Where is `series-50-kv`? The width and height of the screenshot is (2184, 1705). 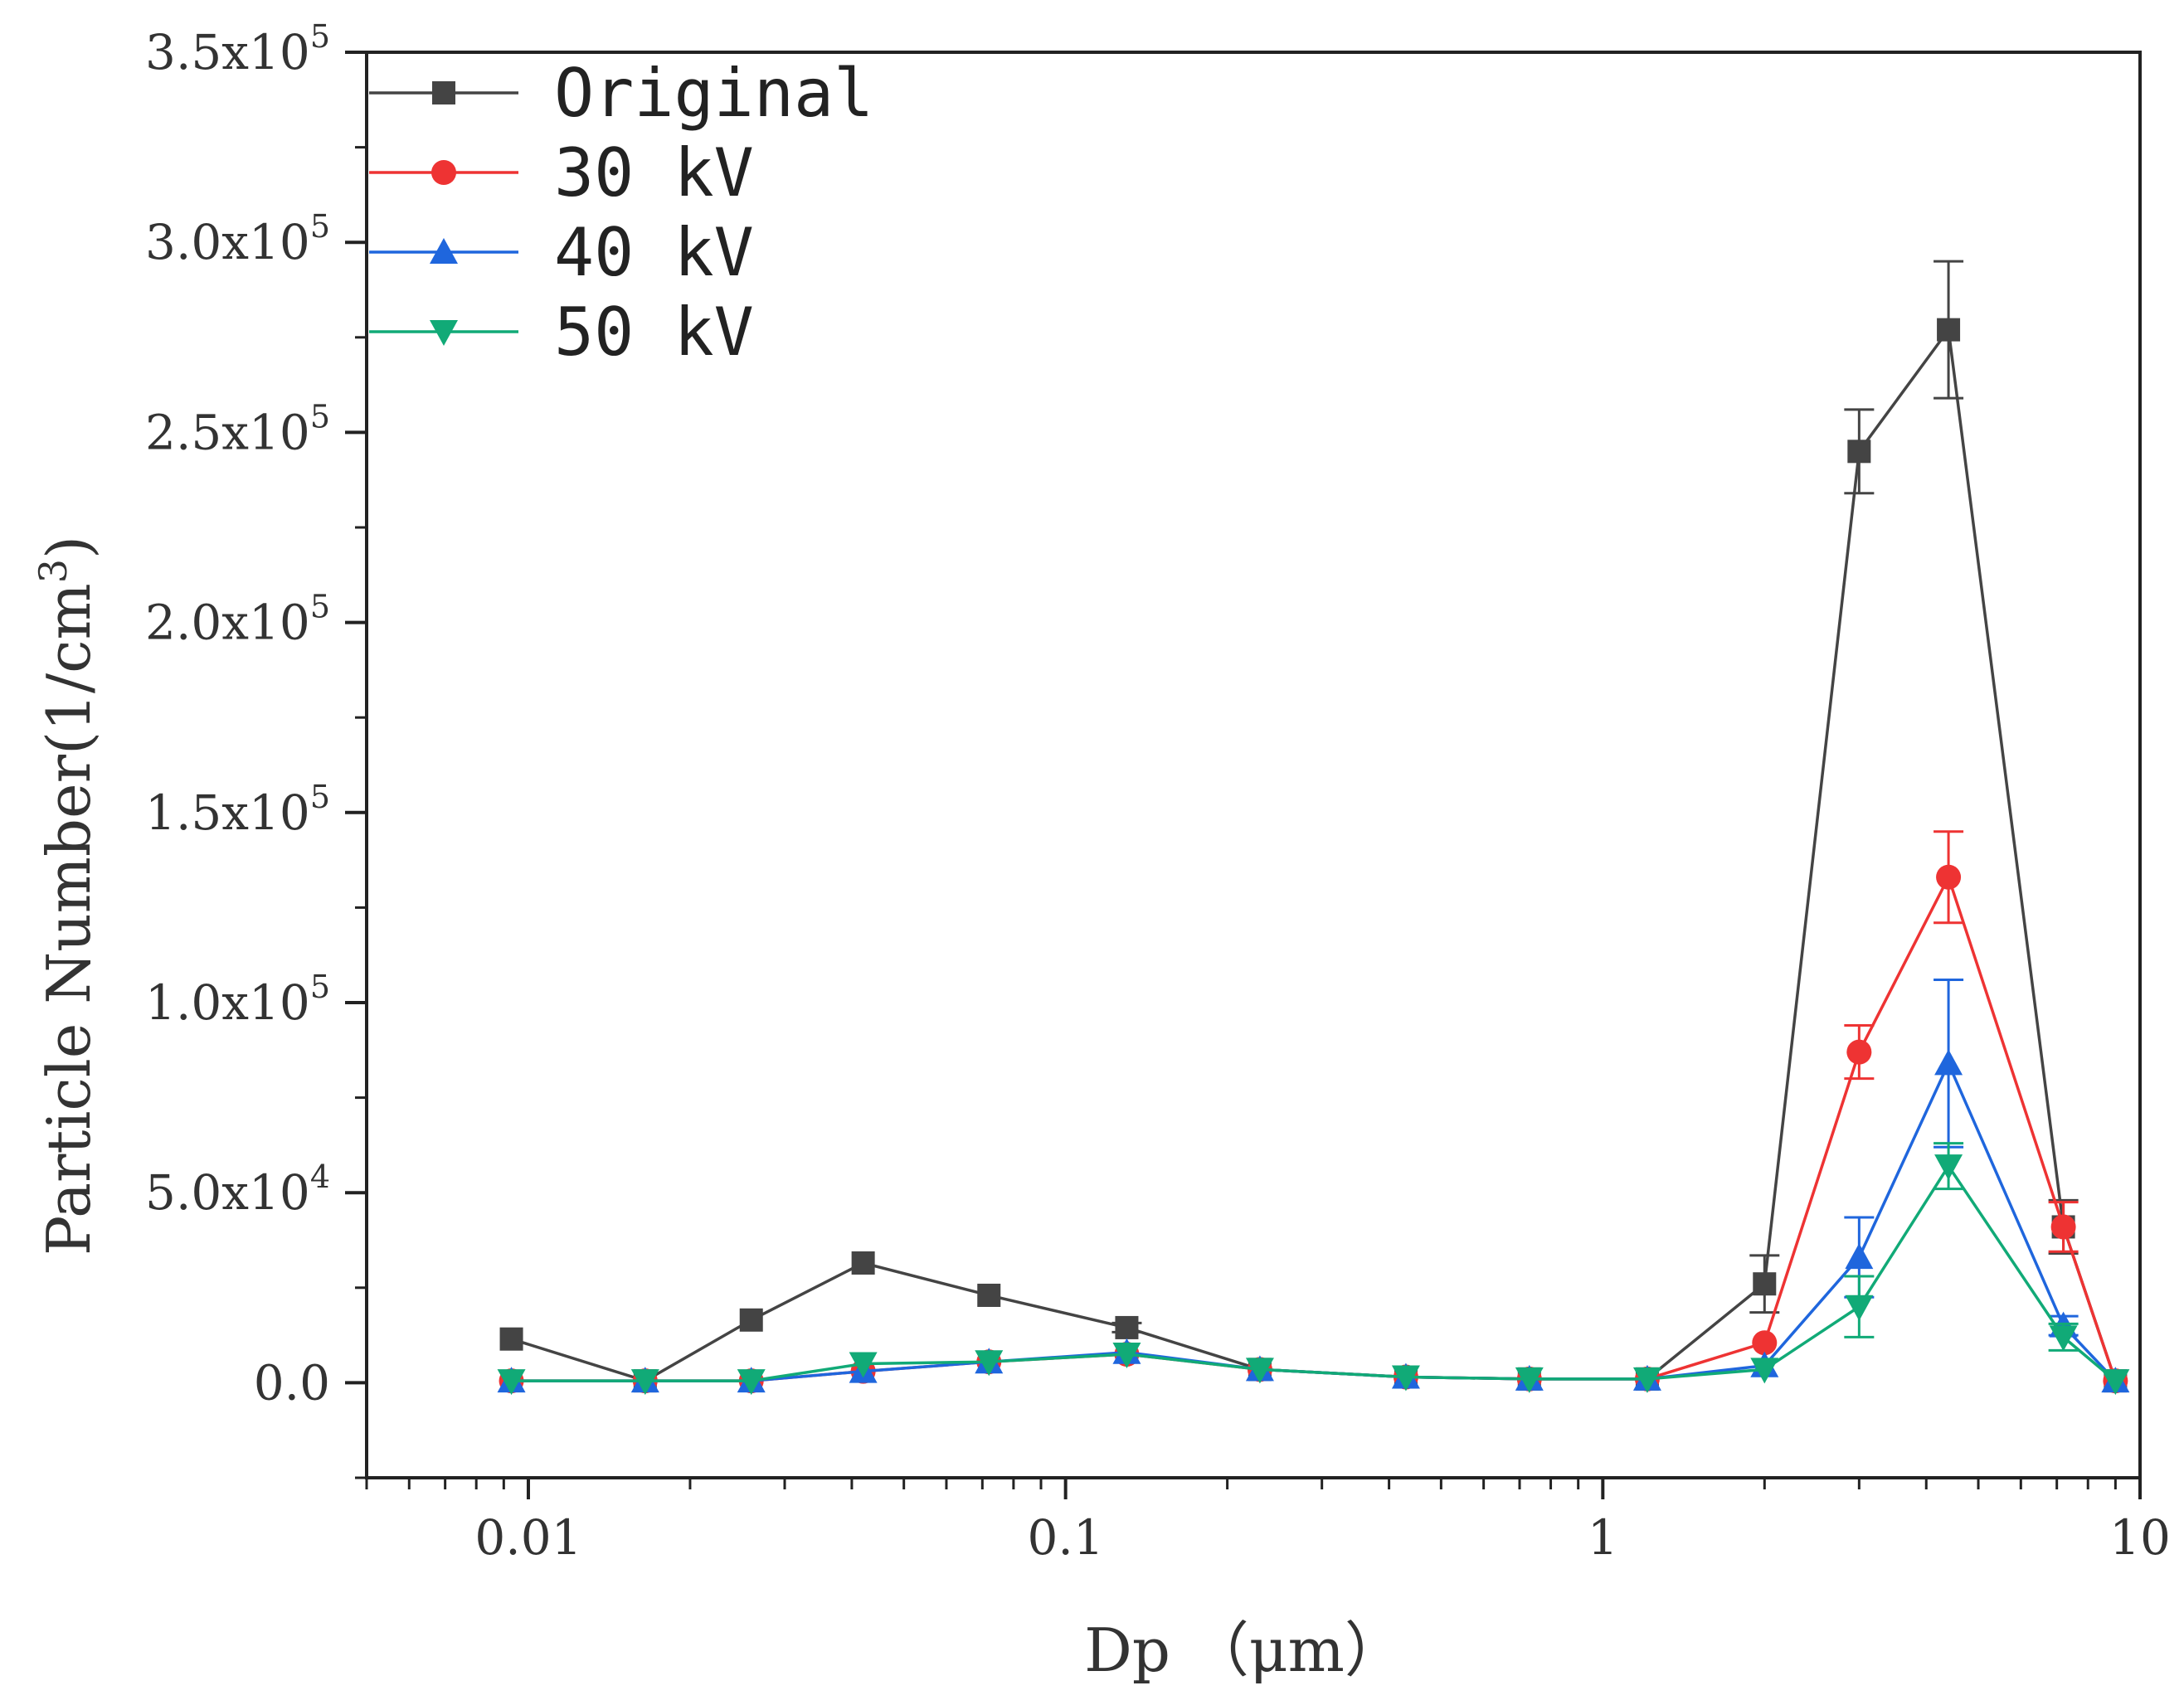
series-50-kv is located at coordinates (1313, 1269).